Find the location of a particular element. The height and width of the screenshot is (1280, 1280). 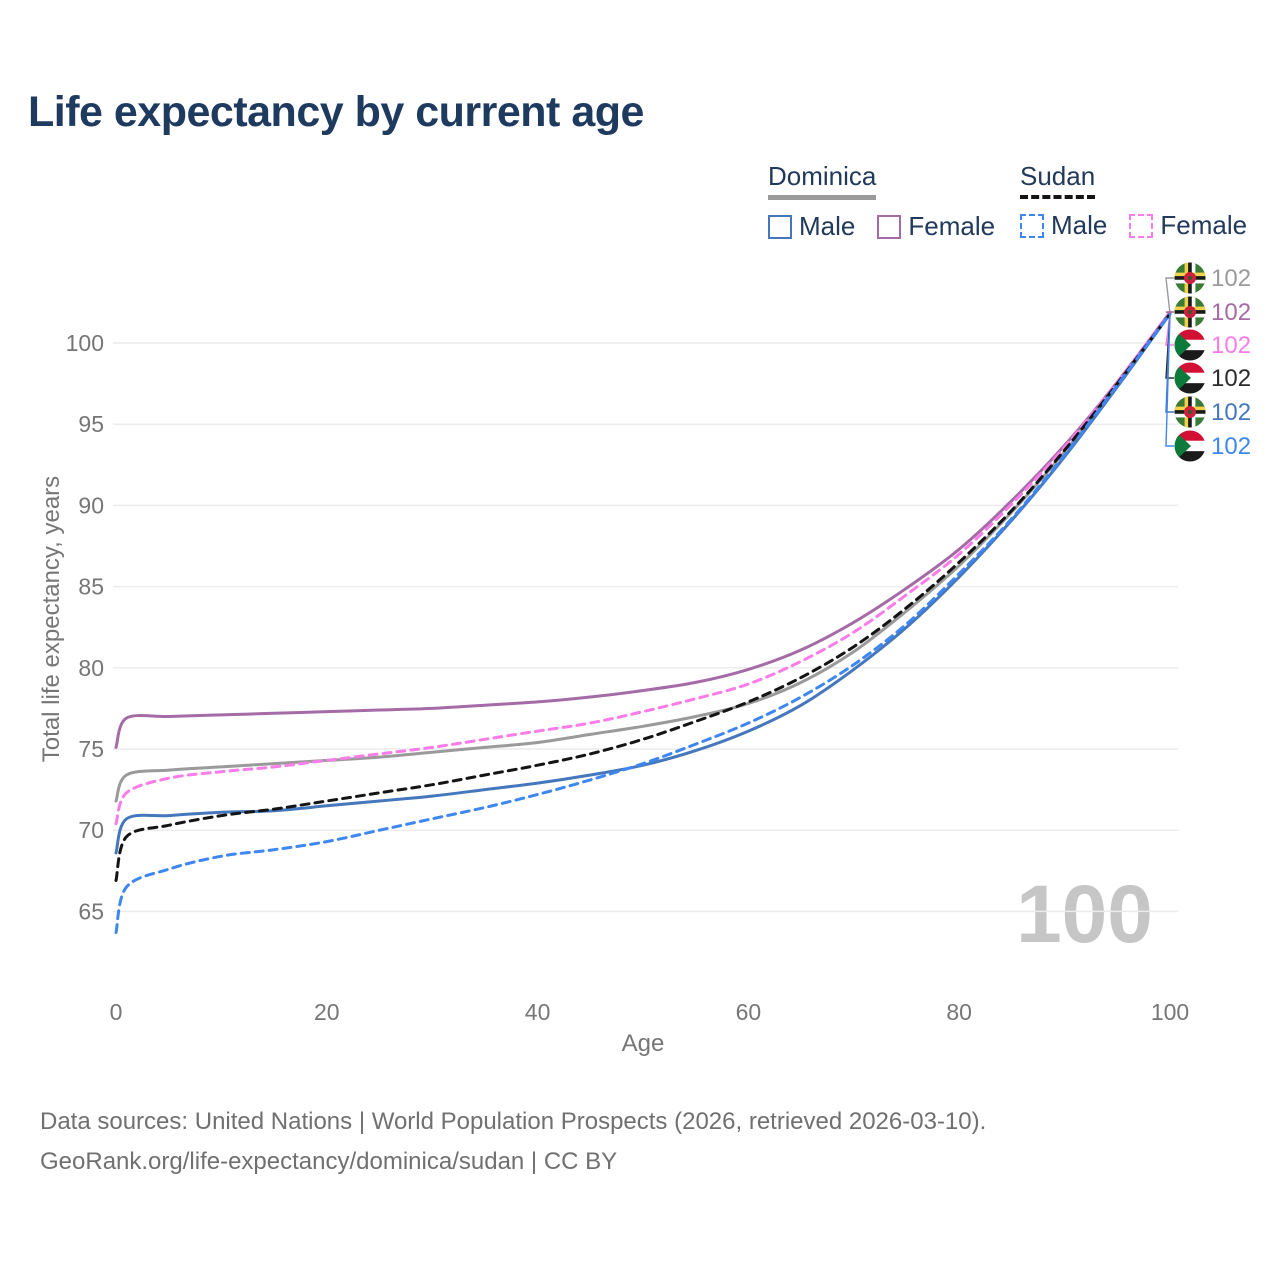

legend-item-sudan-female: Female is located at coordinates (1188, 225).